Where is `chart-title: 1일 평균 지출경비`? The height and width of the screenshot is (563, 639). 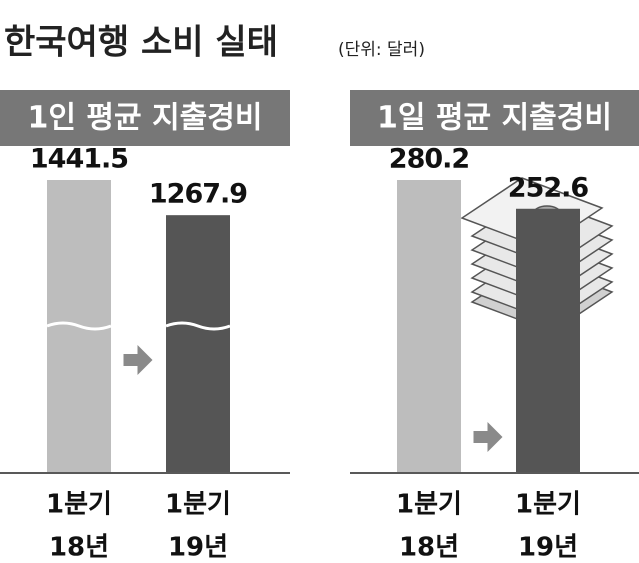
chart-title: 1일 평균 지출경비 is located at coordinates (494, 118).